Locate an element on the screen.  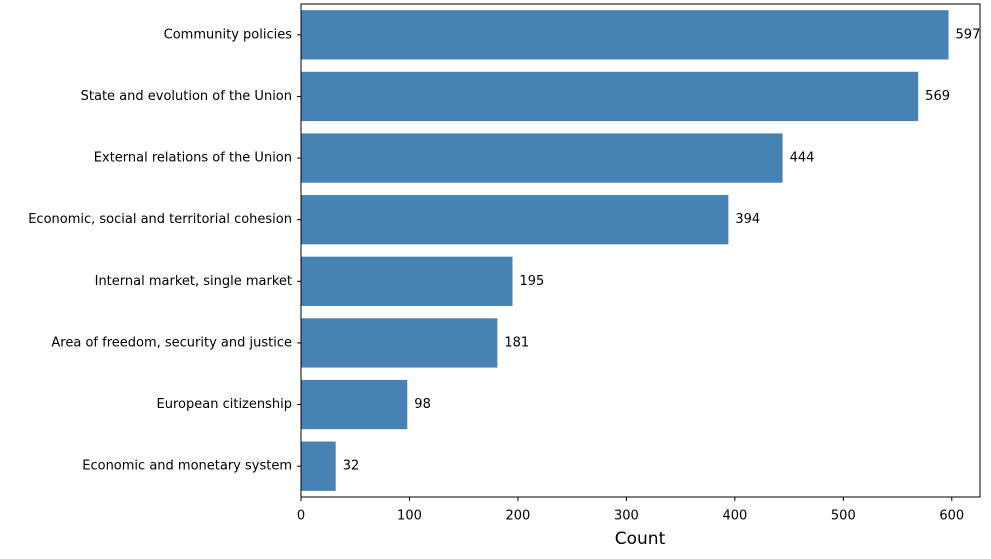
data-label: 444 is located at coordinates (802, 158).